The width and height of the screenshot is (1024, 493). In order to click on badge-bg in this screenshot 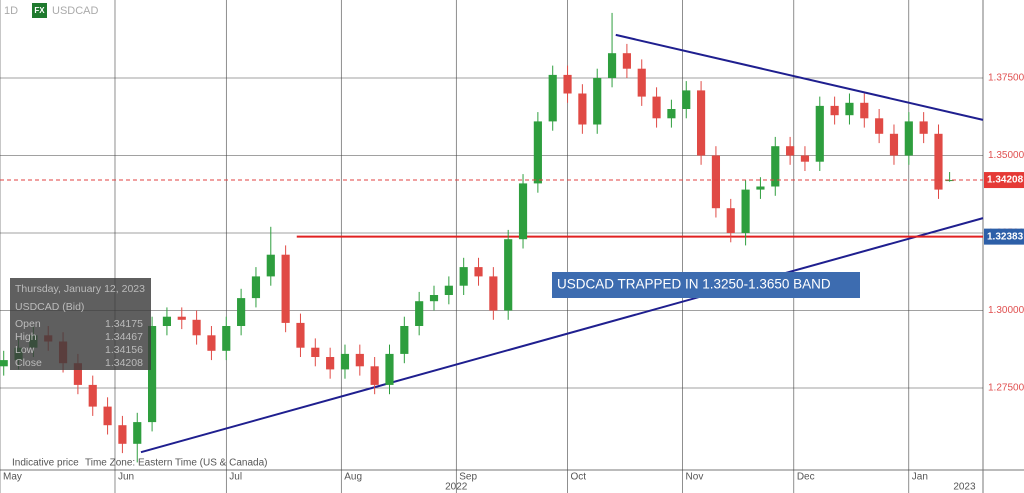, I will do `click(39, 10)`.